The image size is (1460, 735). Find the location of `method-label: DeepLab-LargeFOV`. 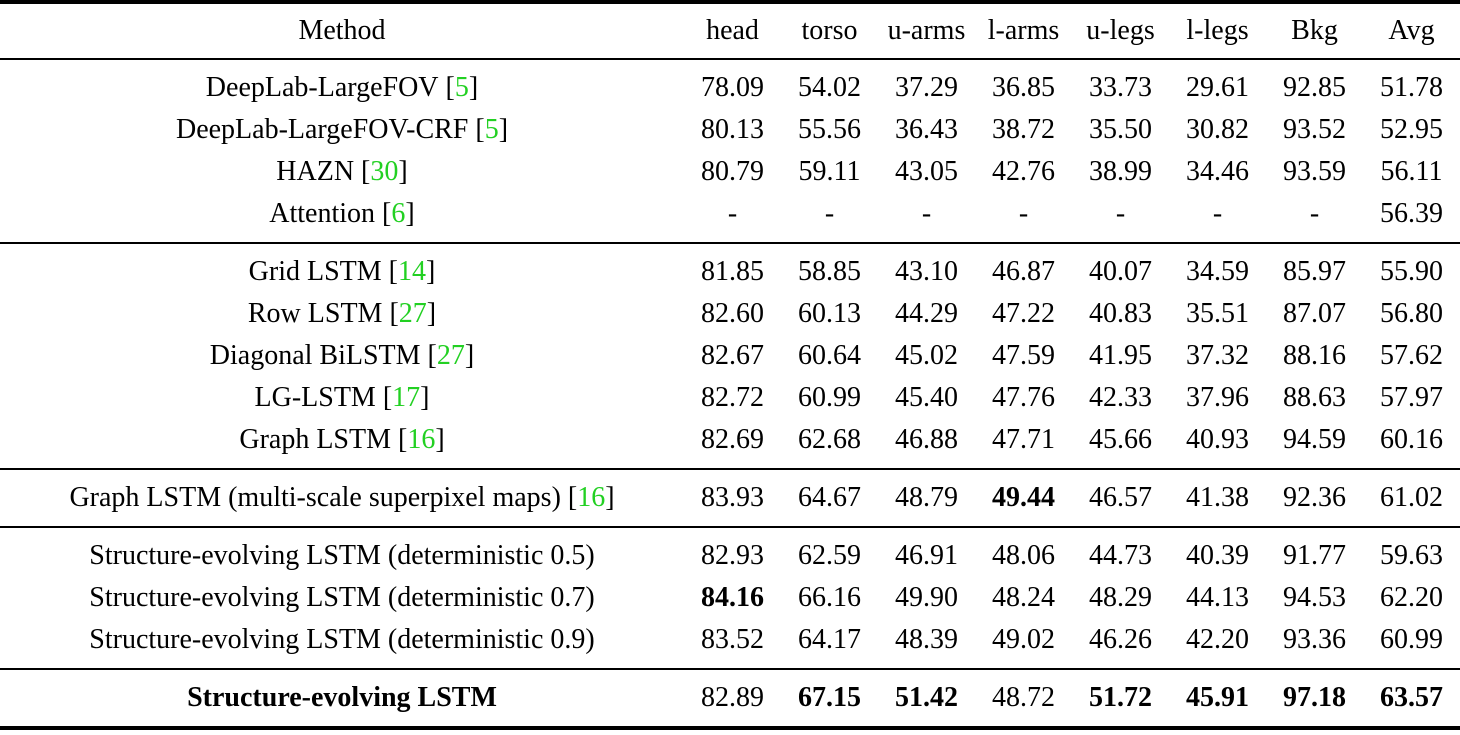

method-label: DeepLab-LargeFOV is located at coordinates (322, 87).